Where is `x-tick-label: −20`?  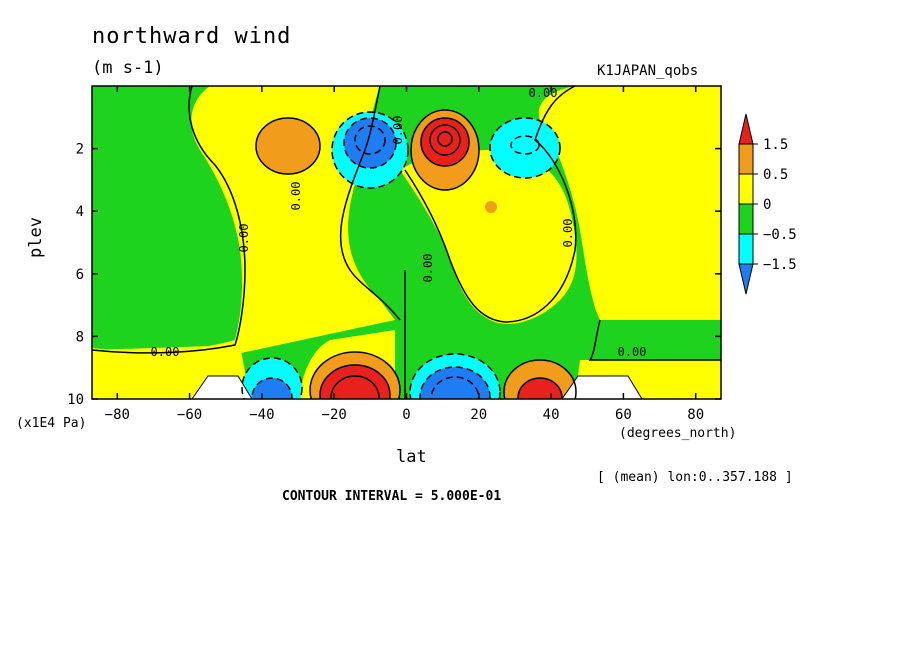 x-tick-label: −20 is located at coordinates (334, 415).